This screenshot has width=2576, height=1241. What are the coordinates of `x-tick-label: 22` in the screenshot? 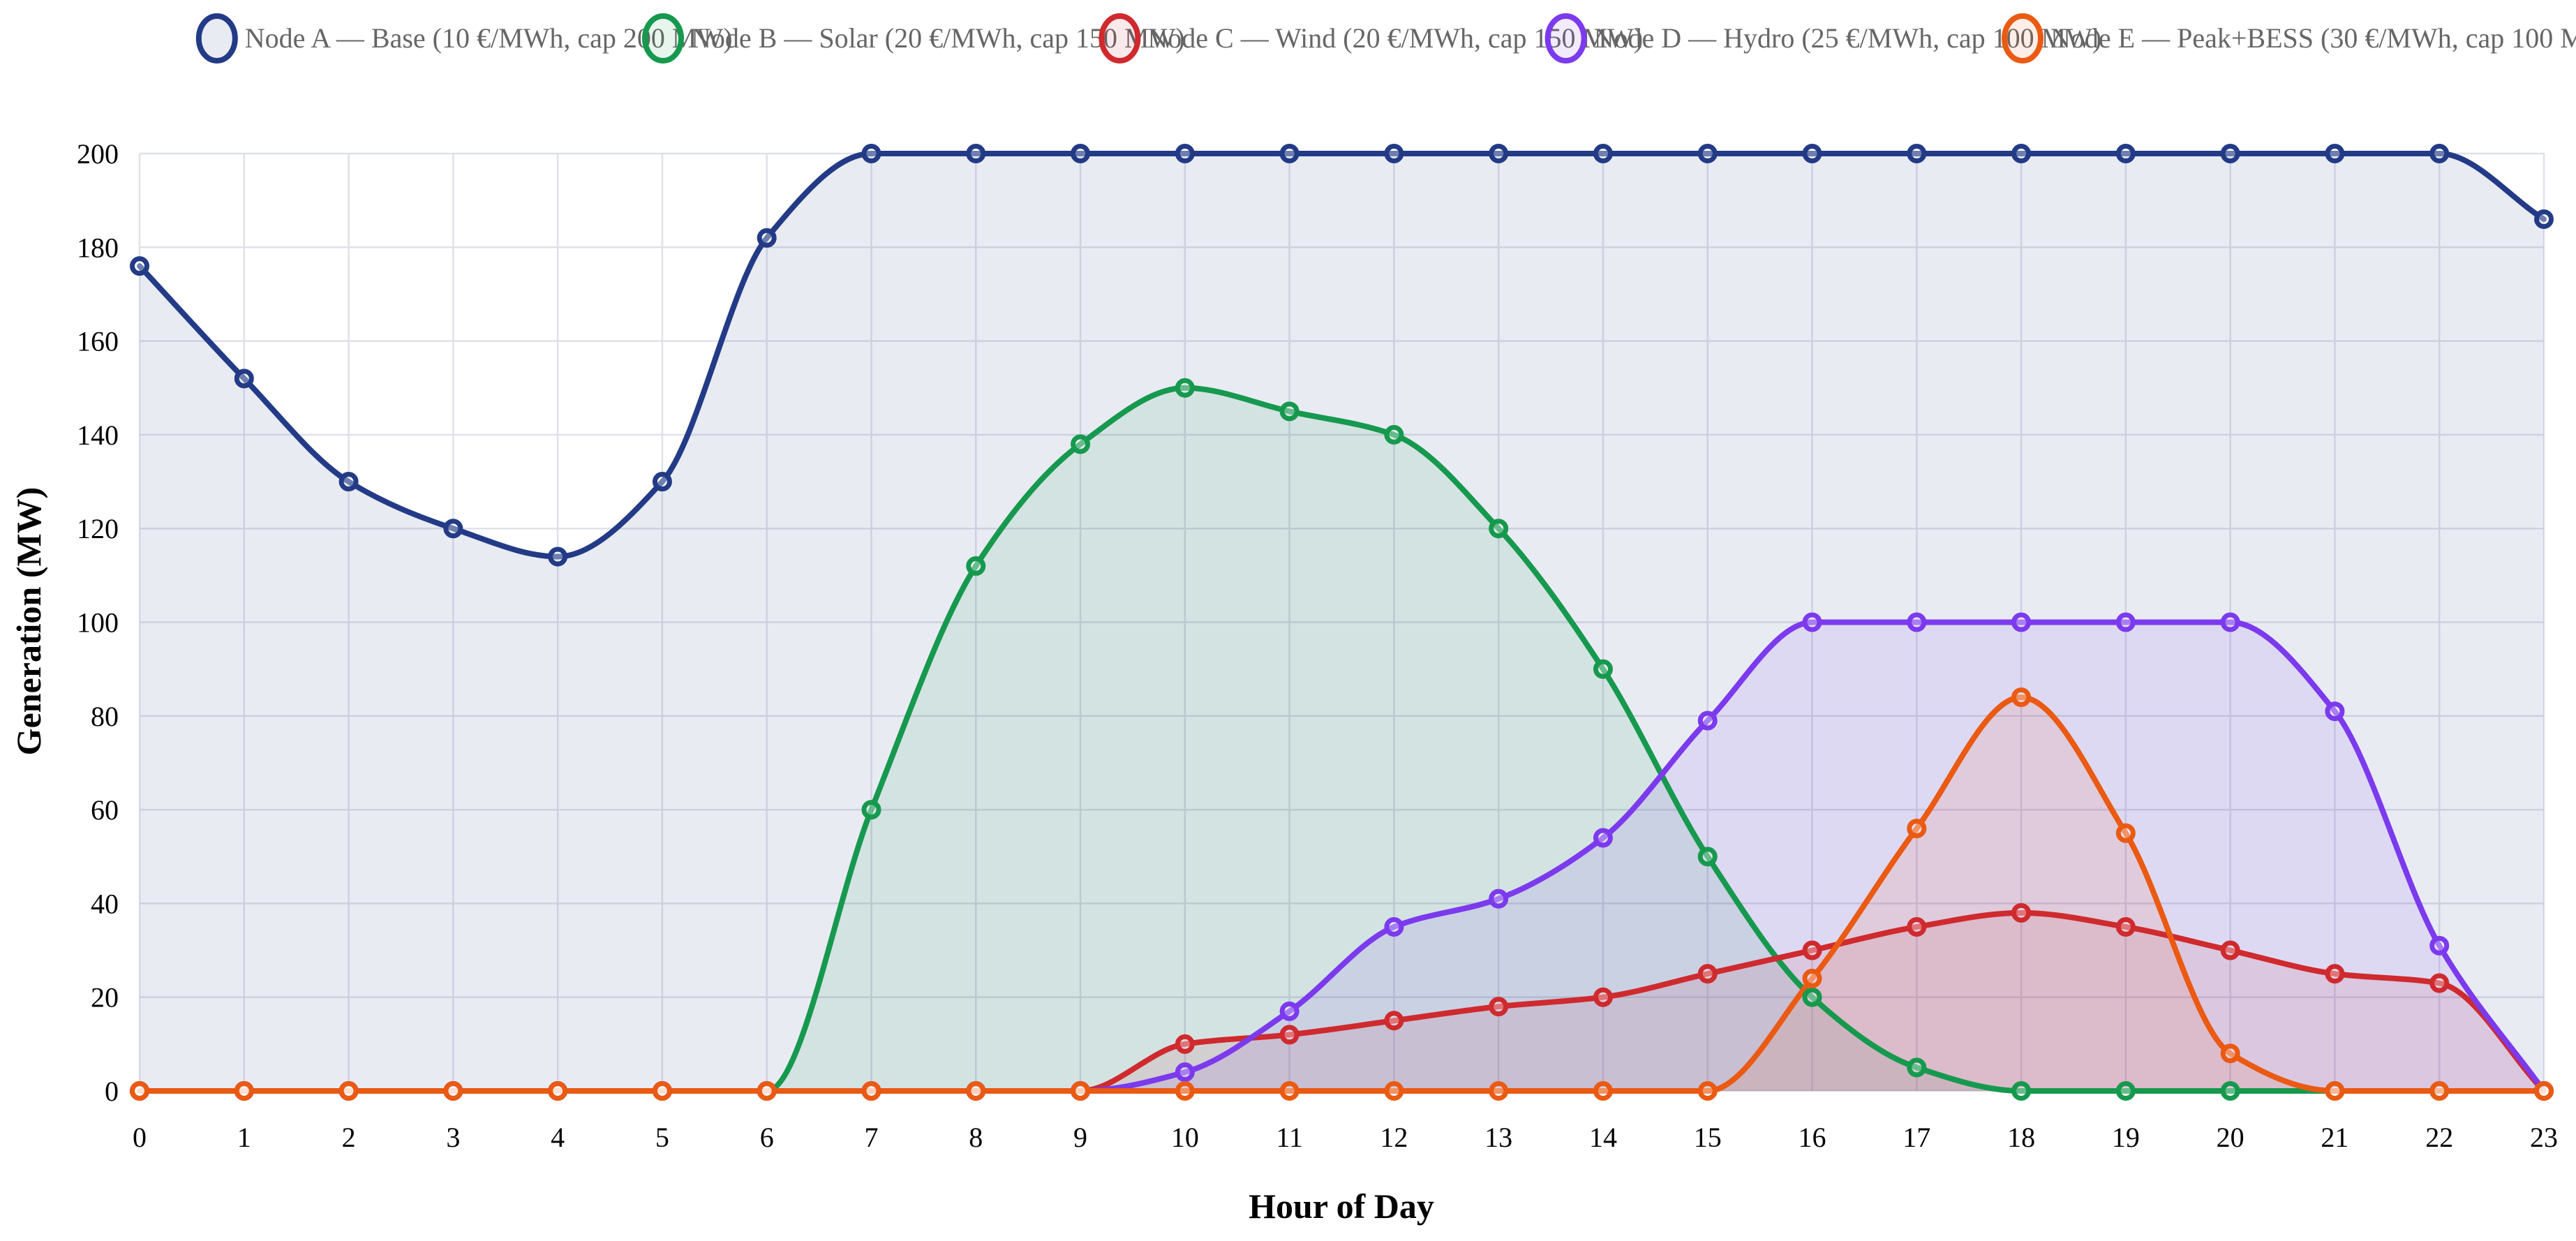 It's located at (2439, 1137).